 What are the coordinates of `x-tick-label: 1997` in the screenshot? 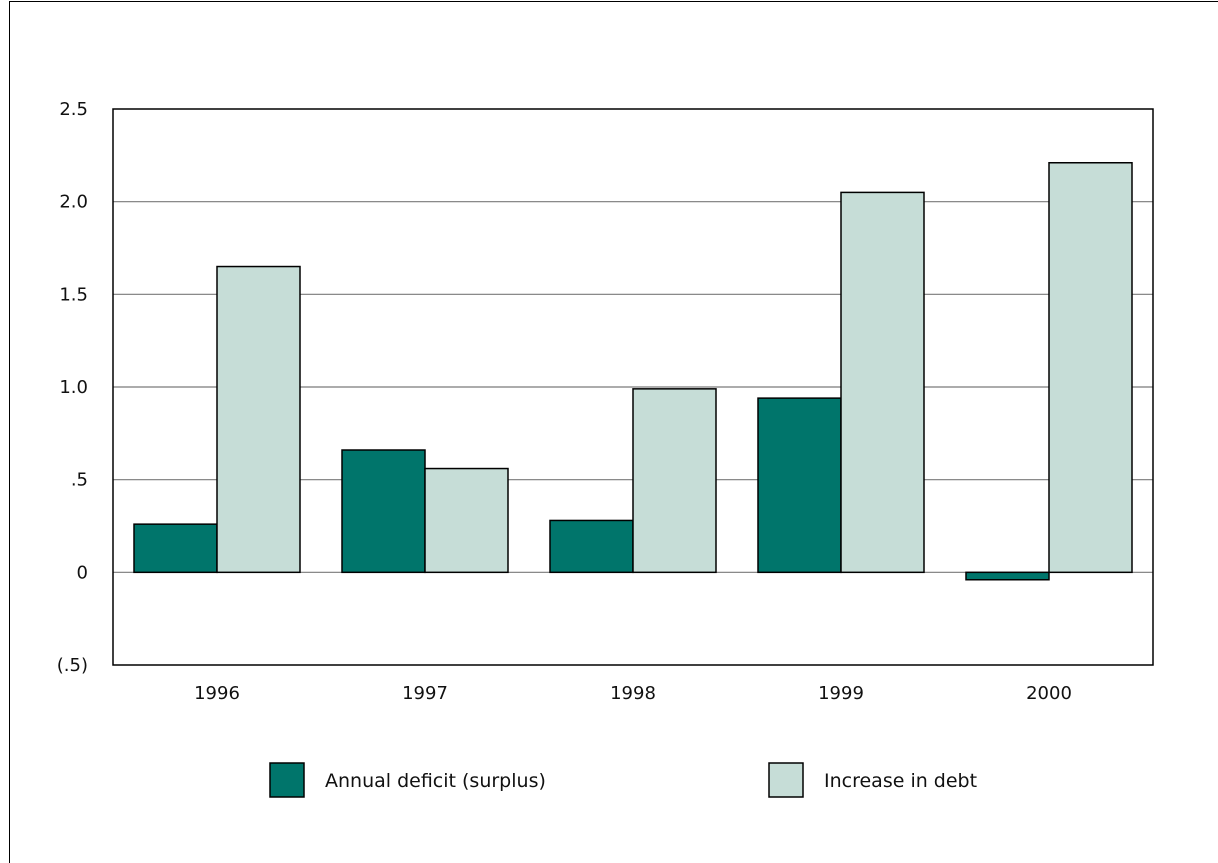 It's located at (425, 693).